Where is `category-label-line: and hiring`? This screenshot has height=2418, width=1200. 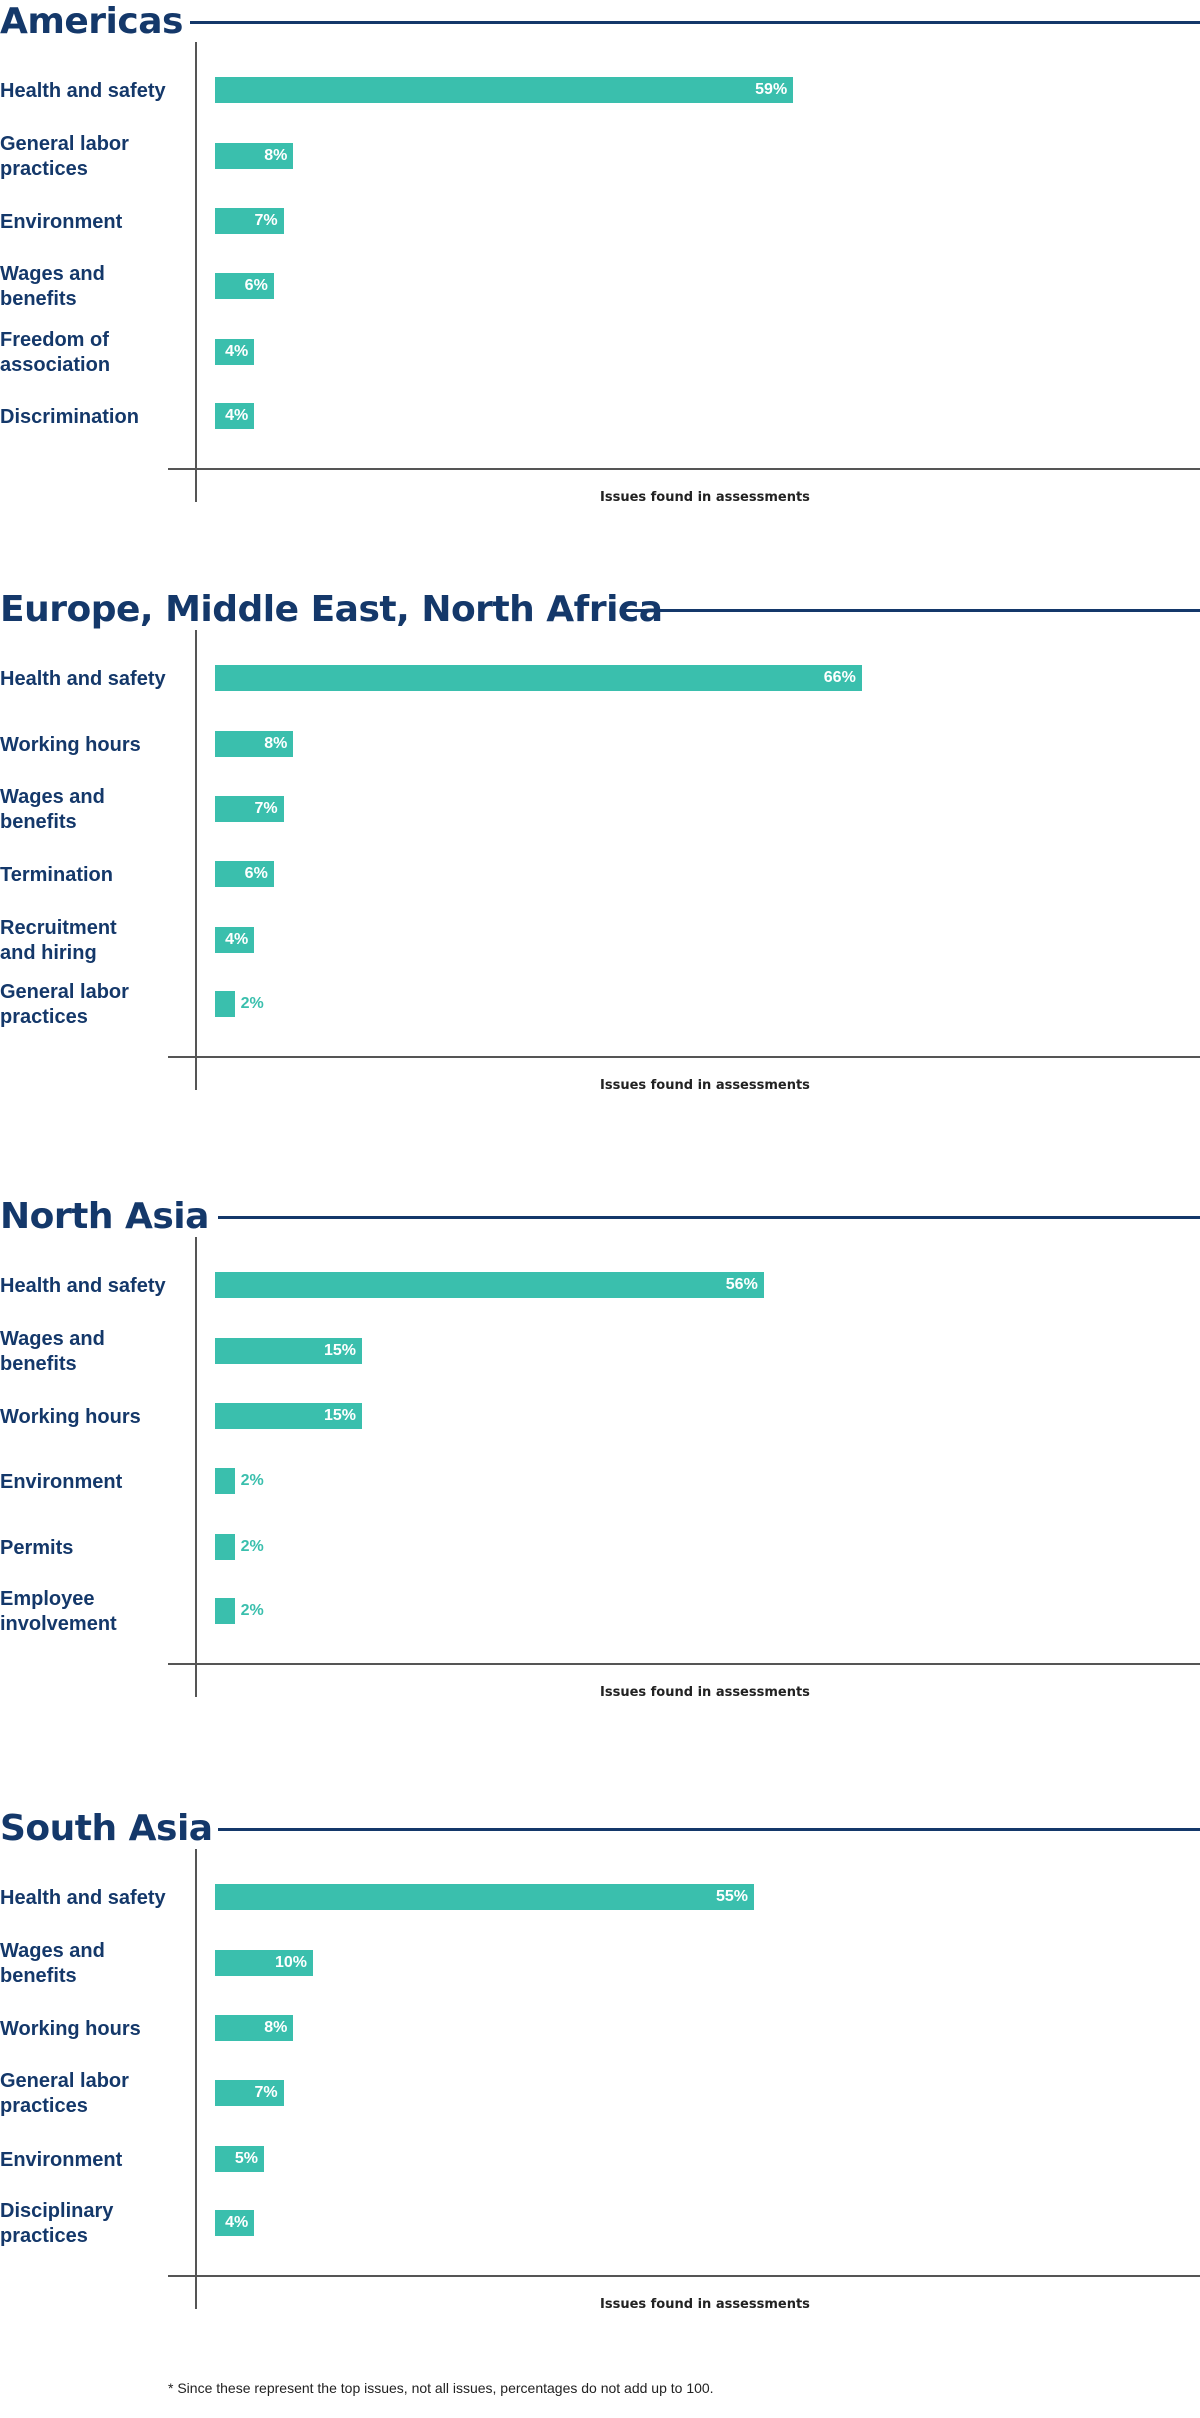
category-label-line: and hiring is located at coordinates (48, 953).